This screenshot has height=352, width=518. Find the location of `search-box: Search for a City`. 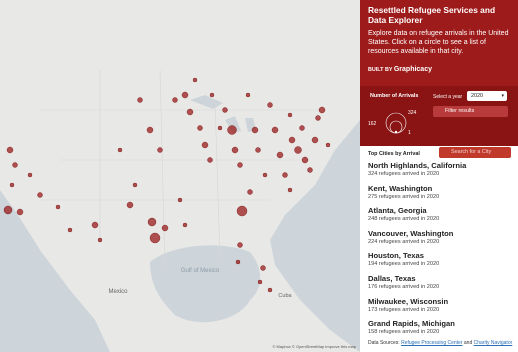

search-box: Search for a City is located at coordinates (475, 152).